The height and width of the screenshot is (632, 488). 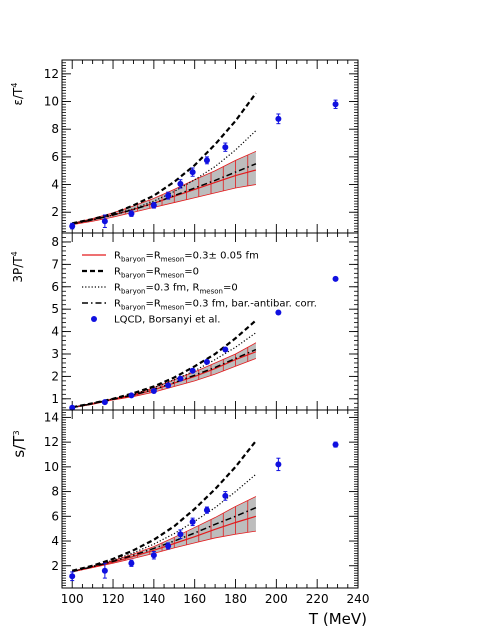 I want to click on x-tick-label: 240, so click(x=358, y=599).